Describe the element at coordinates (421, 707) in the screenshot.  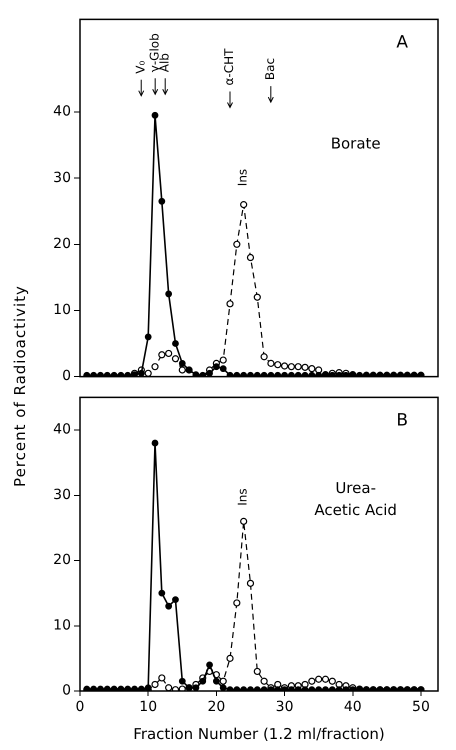
I see `x-tick-label: 50` at that location.